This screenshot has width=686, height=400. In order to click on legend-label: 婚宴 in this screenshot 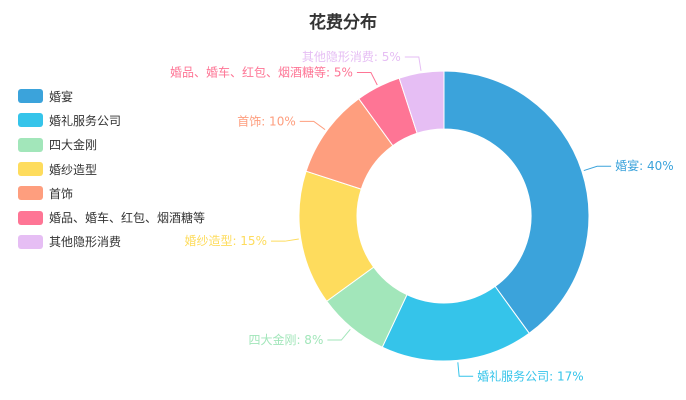, I will do `click(61, 96)`.